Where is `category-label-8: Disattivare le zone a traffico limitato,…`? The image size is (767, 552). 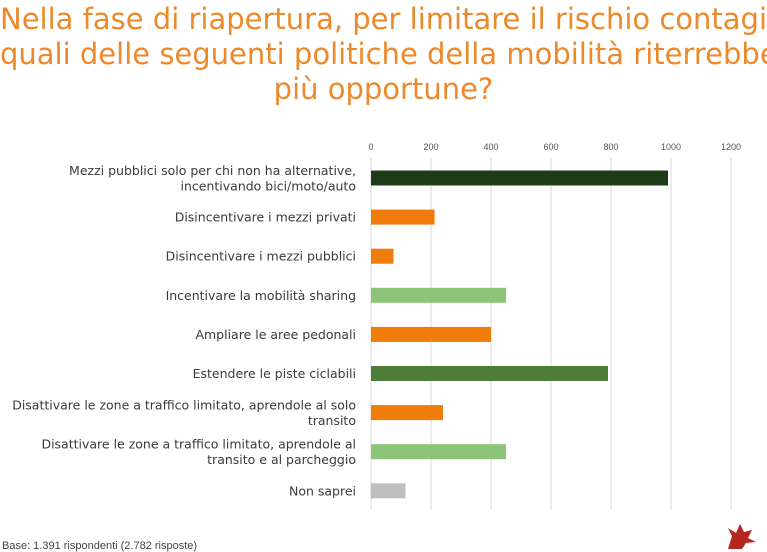
category-label-8: Disattivare le zone a traffico limitato,… is located at coordinates (198, 443).